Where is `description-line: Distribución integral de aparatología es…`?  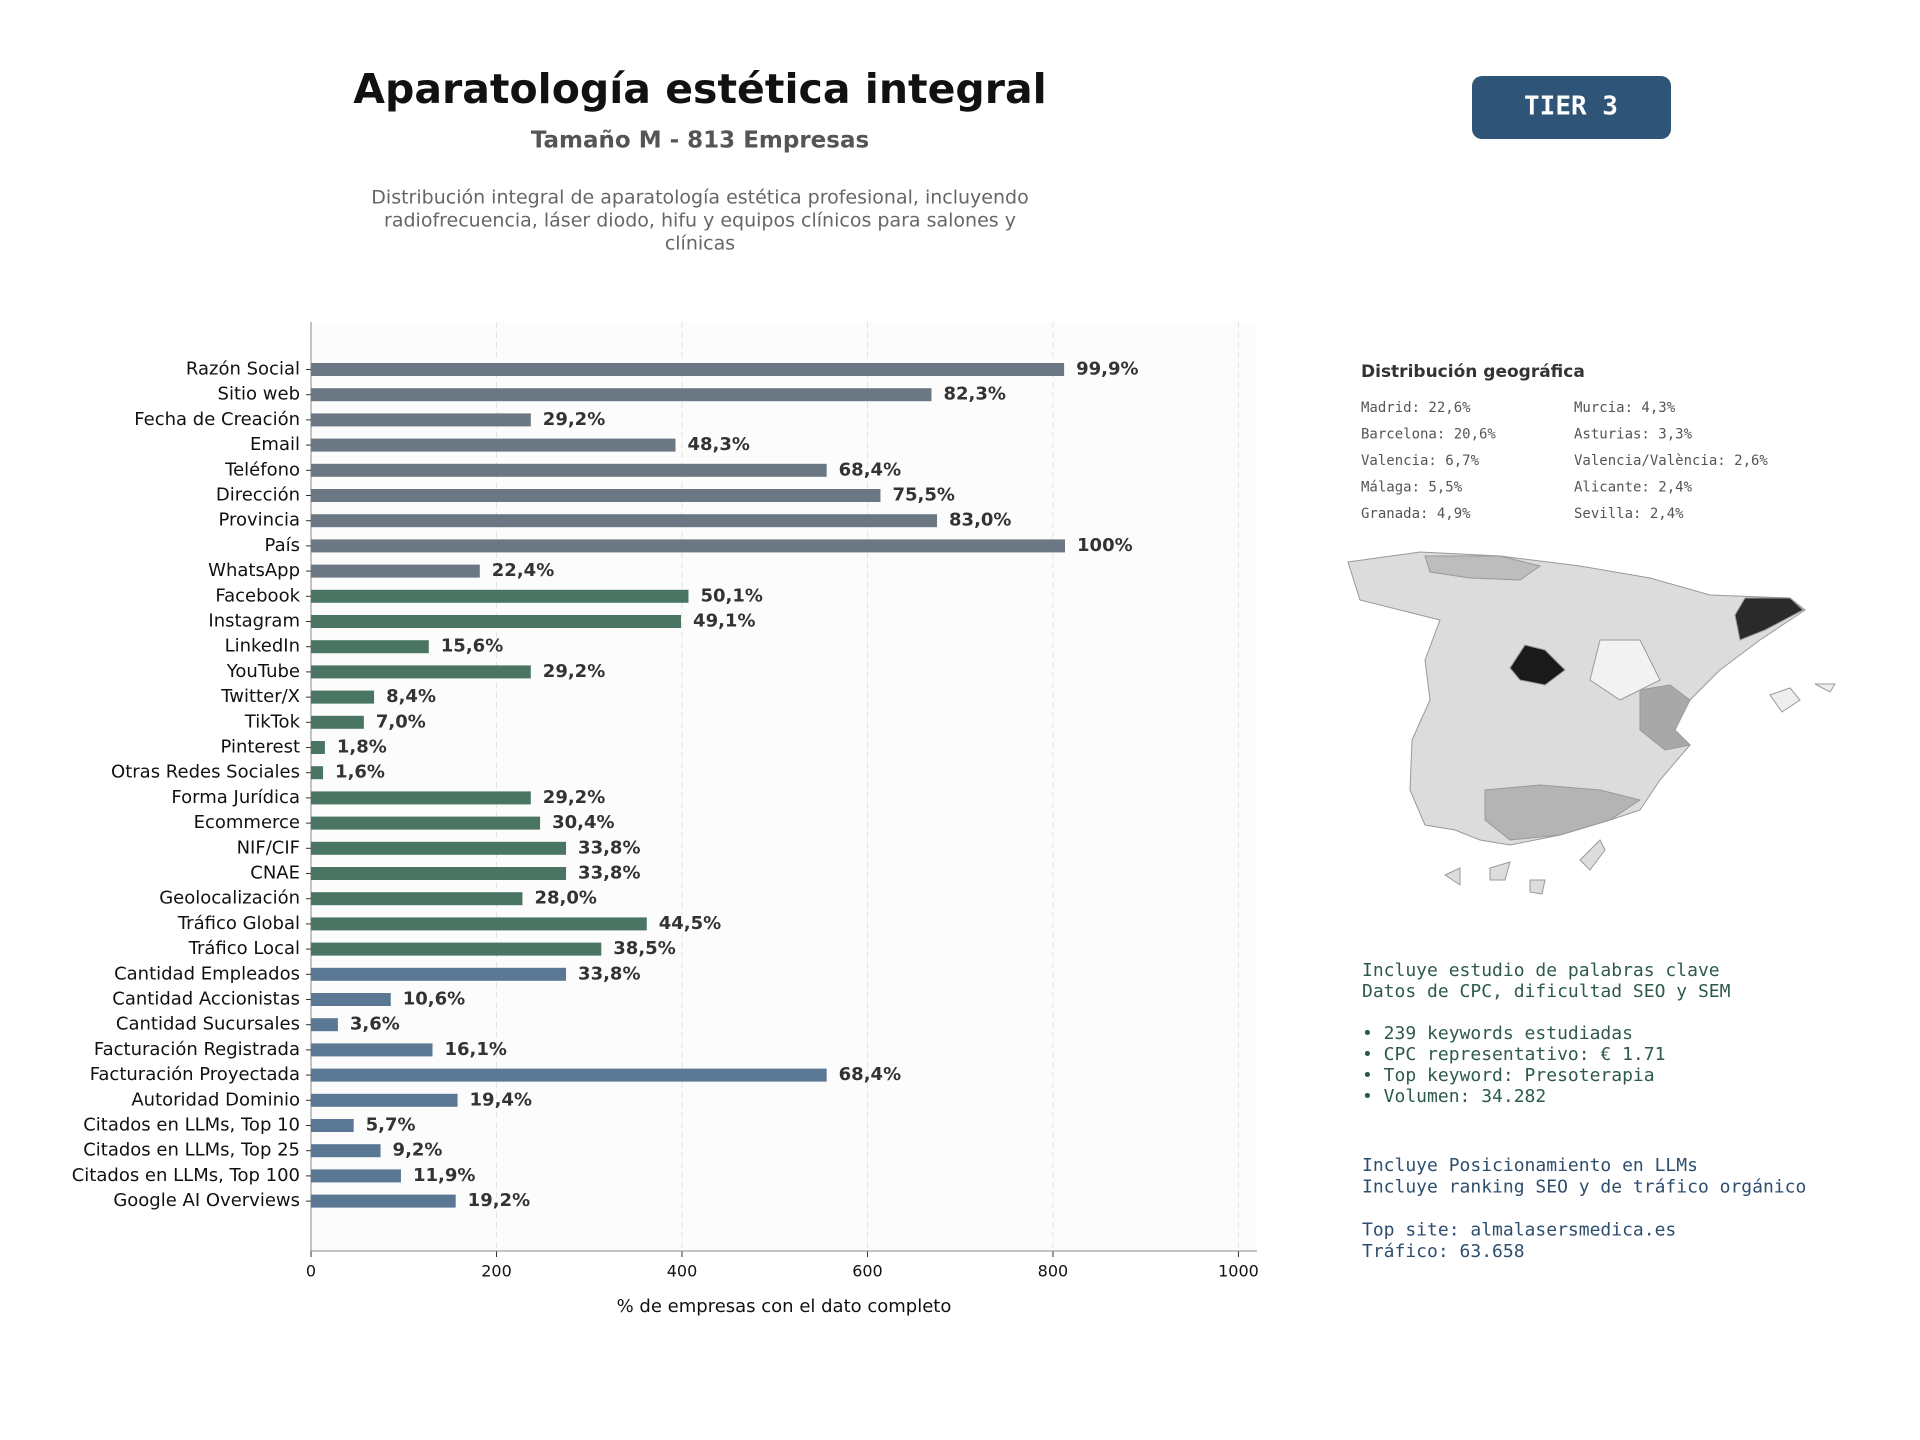 description-line: Distribución integral de aparatología es… is located at coordinates (699, 198).